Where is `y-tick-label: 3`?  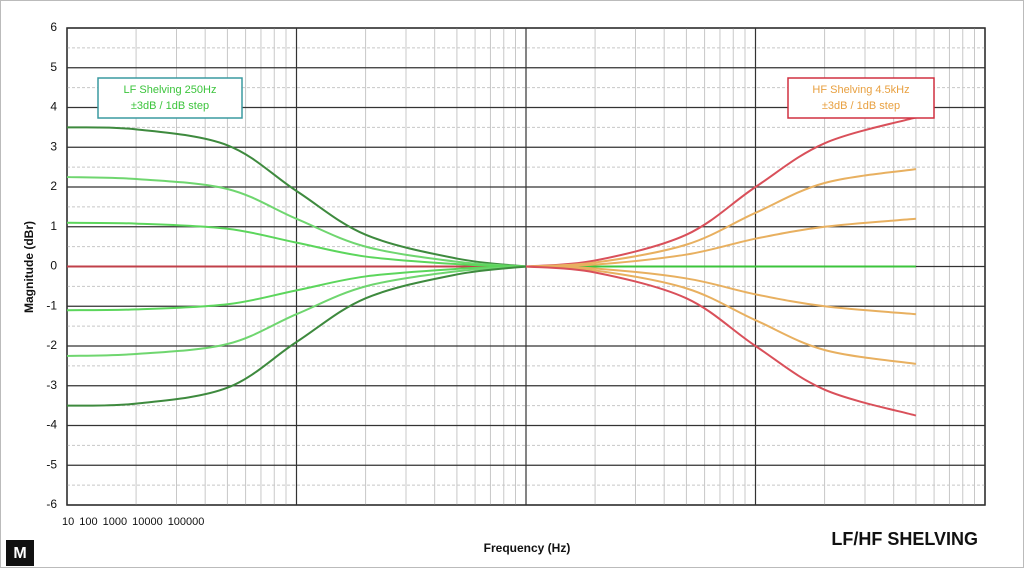
y-tick-label: 3 is located at coordinates (53, 146).